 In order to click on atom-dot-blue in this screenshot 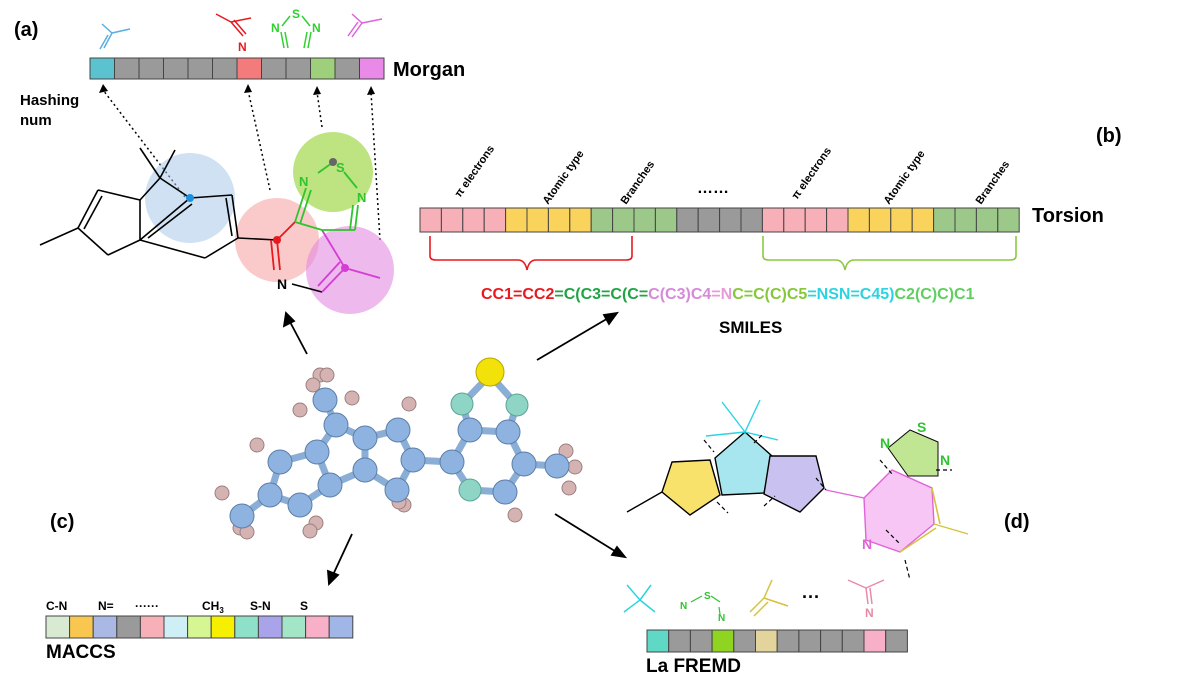, I will do `click(190, 198)`.